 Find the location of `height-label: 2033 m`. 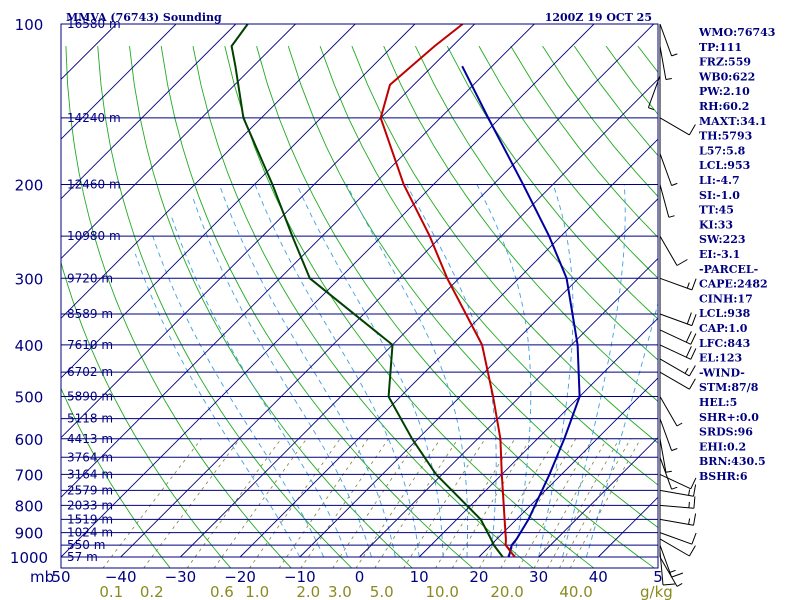

height-label: 2033 m is located at coordinates (90, 505).